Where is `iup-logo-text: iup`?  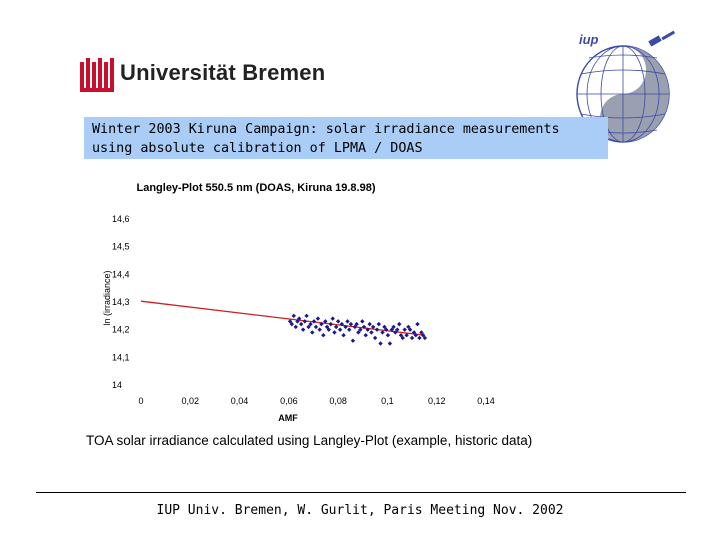
iup-logo-text: iup is located at coordinates (589, 39).